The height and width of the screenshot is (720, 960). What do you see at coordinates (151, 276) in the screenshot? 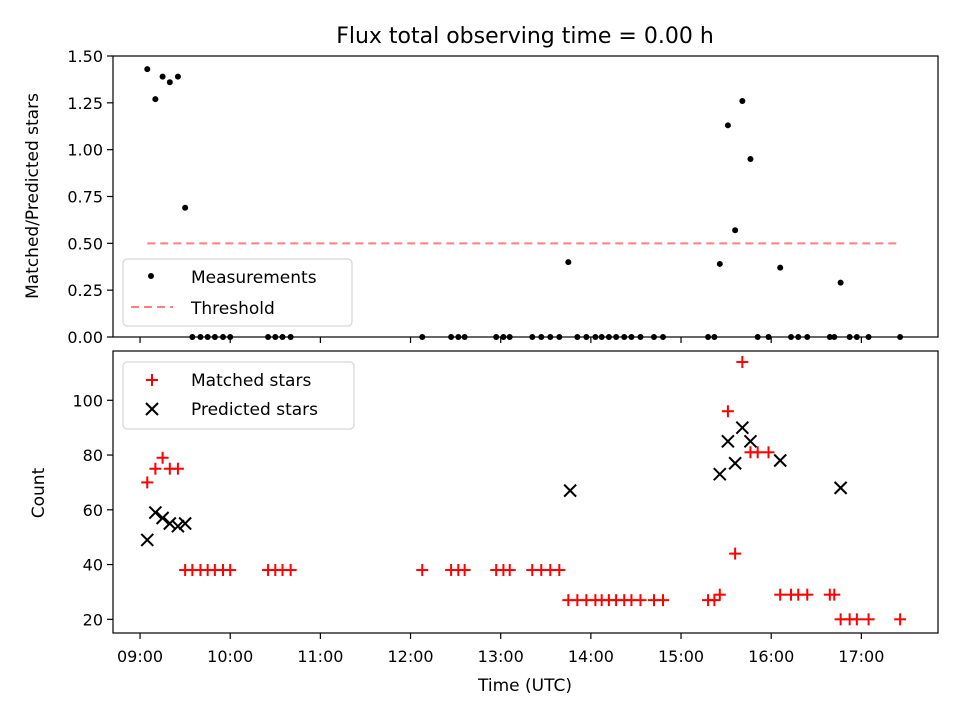
I see `legend-measurements-marker` at bounding box center [151, 276].